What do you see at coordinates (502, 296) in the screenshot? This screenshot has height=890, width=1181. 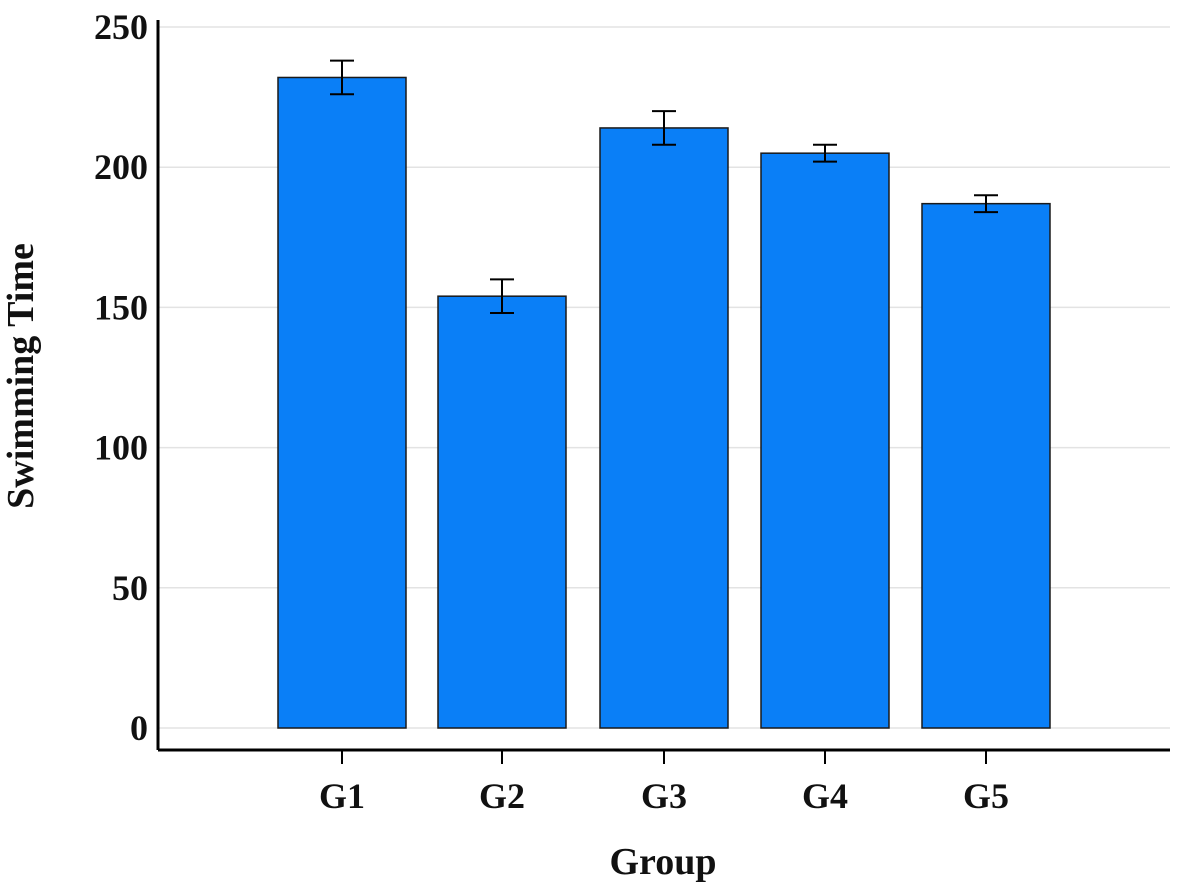 I see `error-bar-g2` at bounding box center [502, 296].